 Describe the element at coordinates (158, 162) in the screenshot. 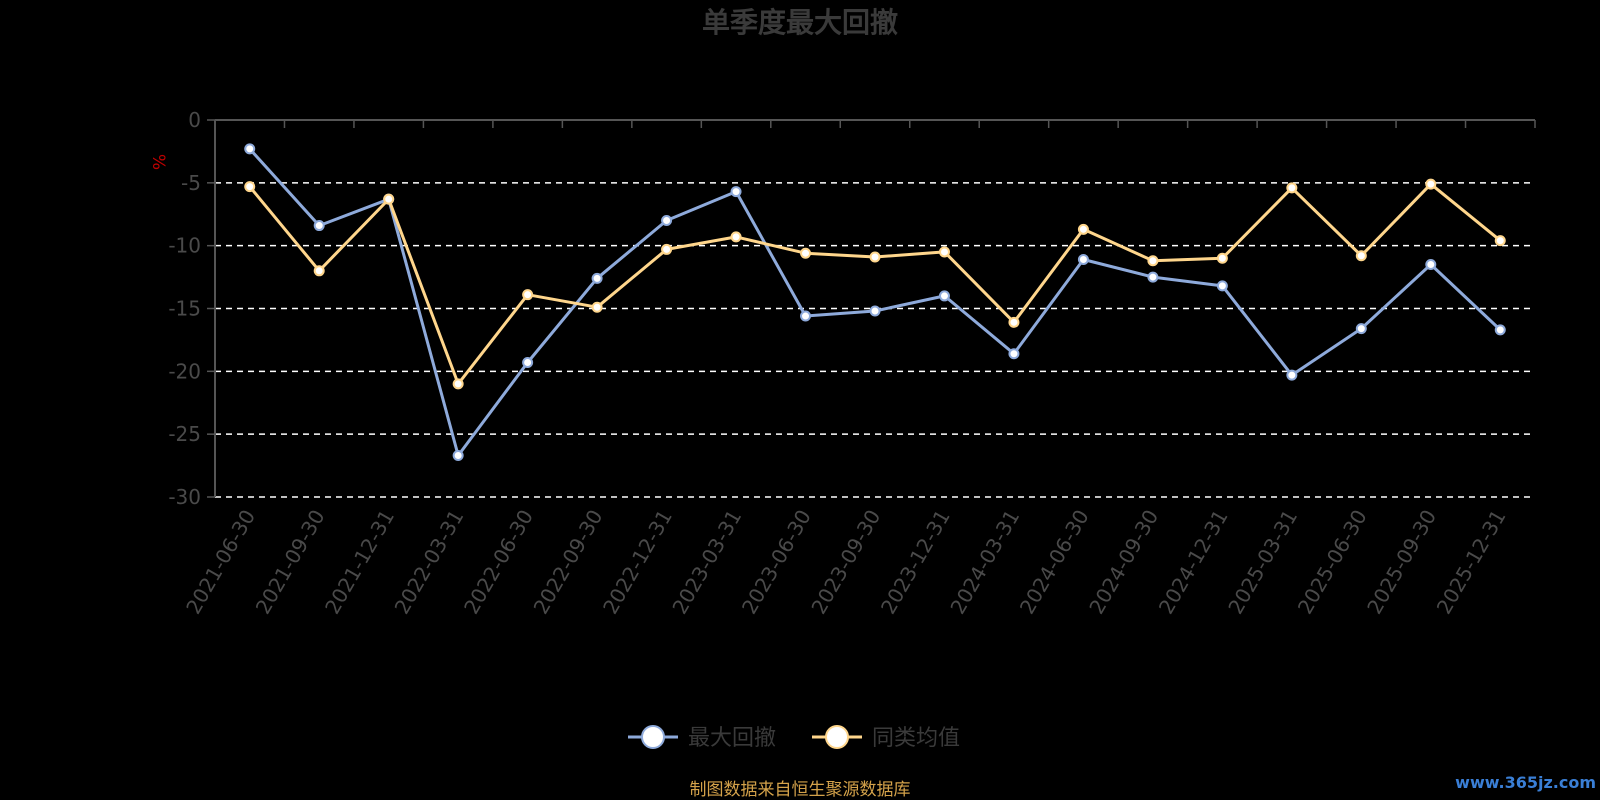

I see `y-axis-unit-label: %` at that location.